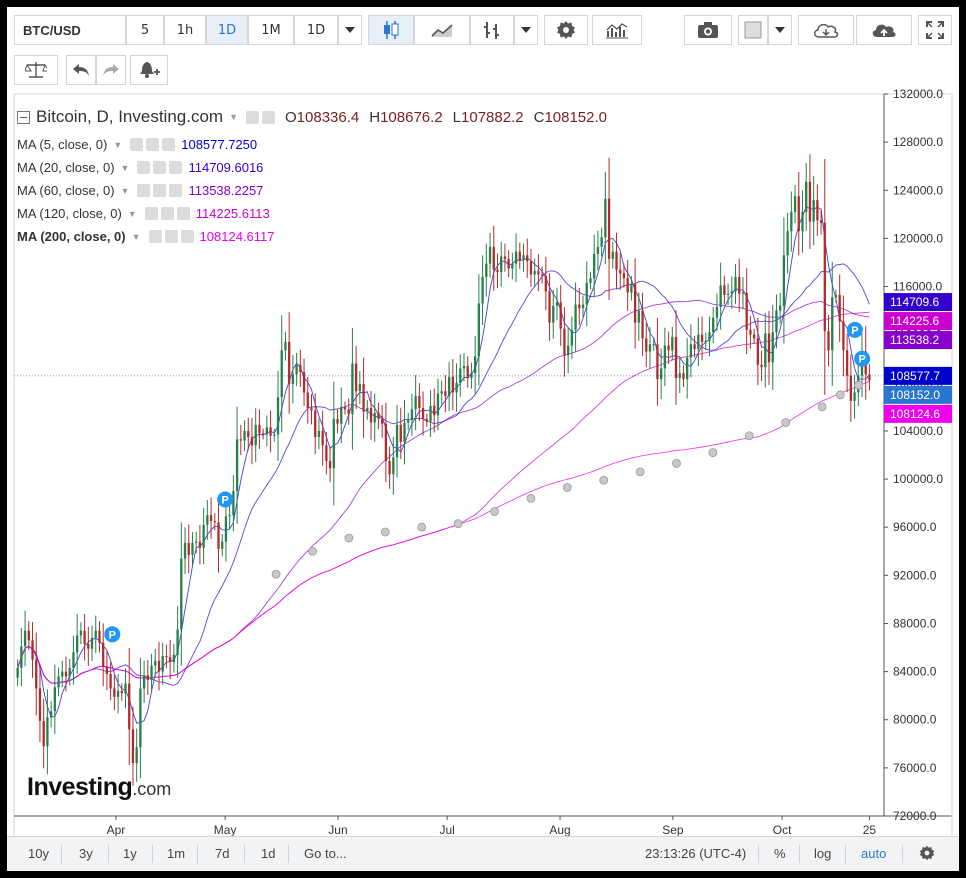  What do you see at coordinates (566, 30) in the screenshot?
I see `settings-button` at bounding box center [566, 30].